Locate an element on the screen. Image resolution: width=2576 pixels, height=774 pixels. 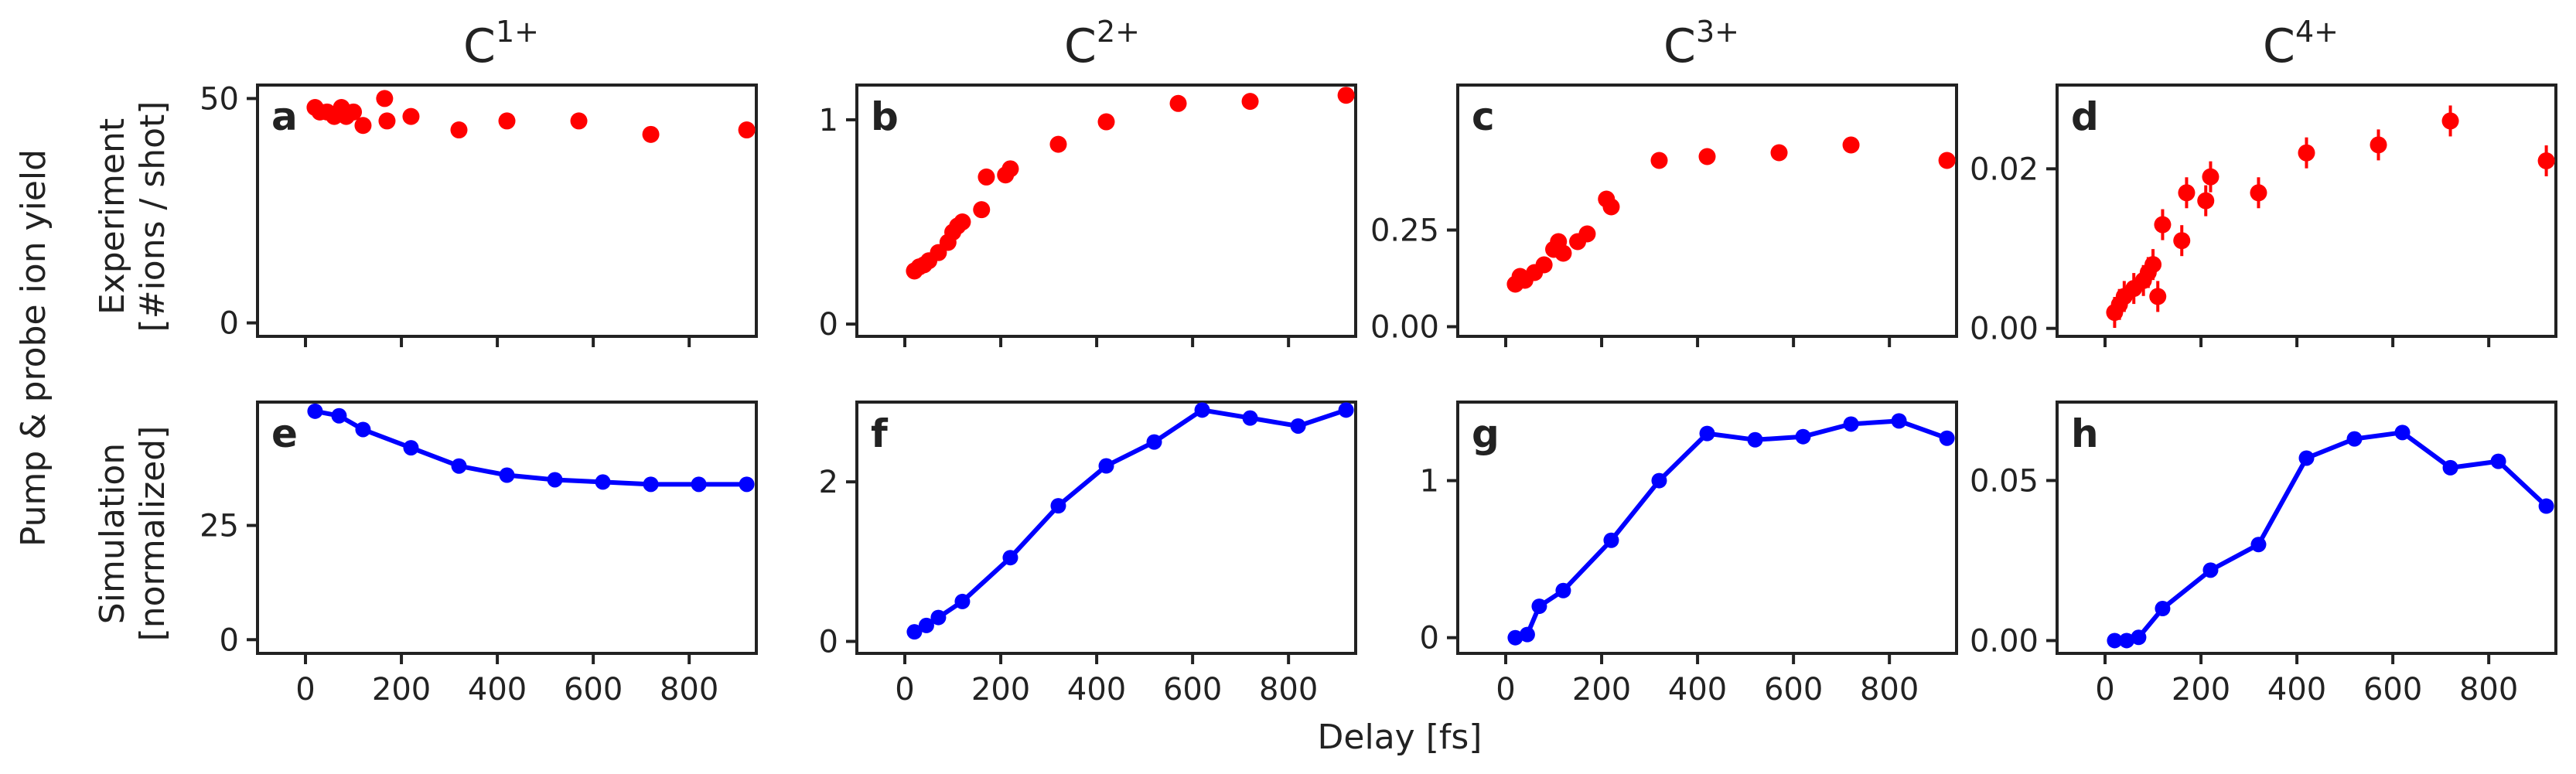
column-title-c1: C1+ is located at coordinates (501, 44).